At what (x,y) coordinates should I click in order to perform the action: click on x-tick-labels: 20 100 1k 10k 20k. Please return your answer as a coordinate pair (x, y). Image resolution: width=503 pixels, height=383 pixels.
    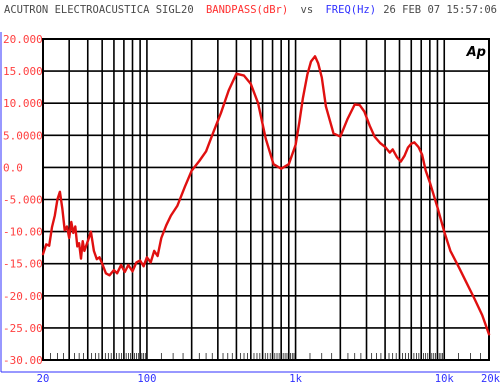
    Looking at the image, I should click on (269, 378).